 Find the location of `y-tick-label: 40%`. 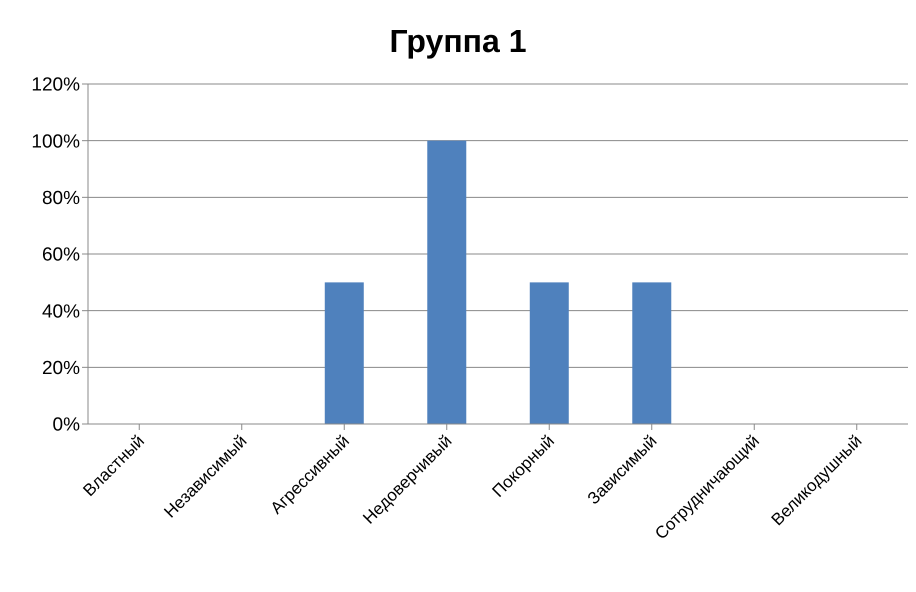

y-tick-label: 40% is located at coordinates (61, 311).